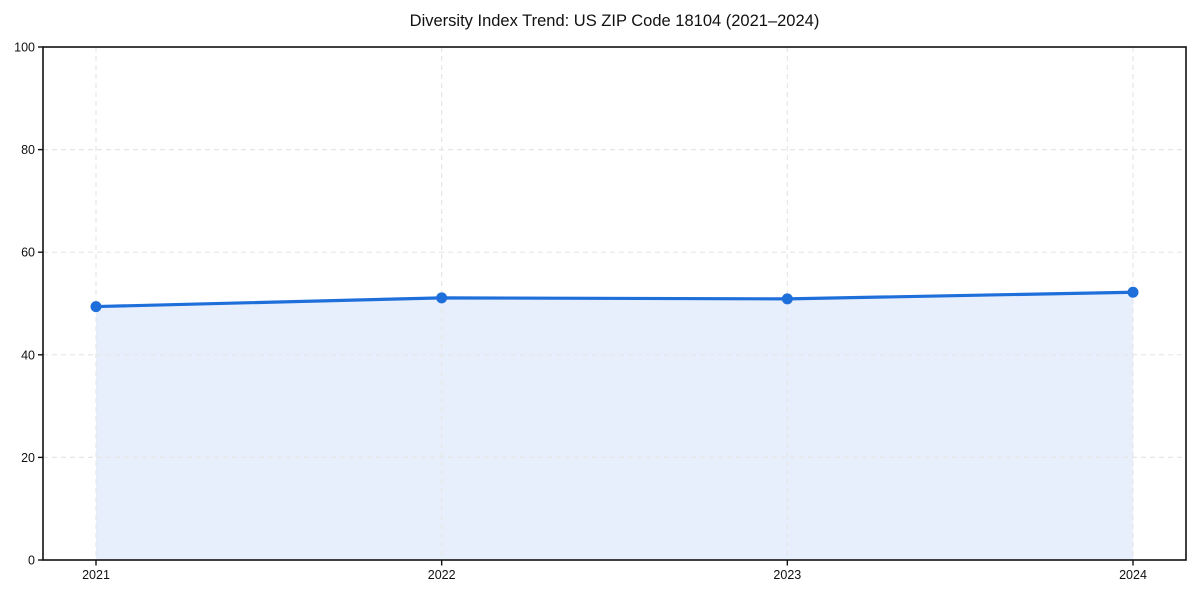 The image size is (1200, 600). I want to click on y-tick-label-40: 40, so click(28, 355).